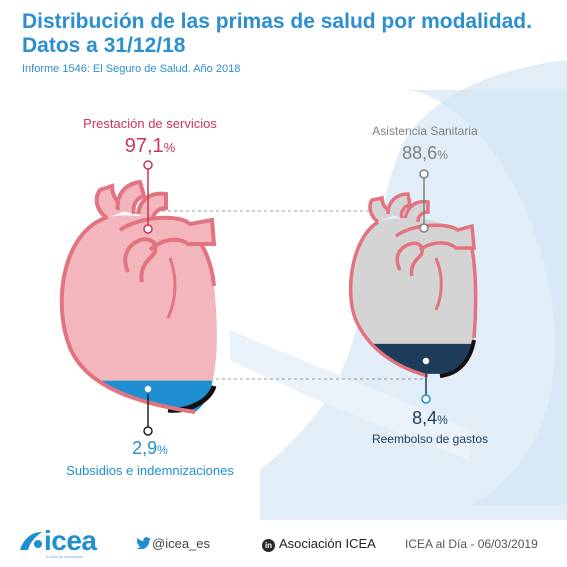 The height and width of the screenshot is (567, 567). I want to click on label-subsidios: 2,9% Subsidios e indemnizaciones, so click(150, 458).